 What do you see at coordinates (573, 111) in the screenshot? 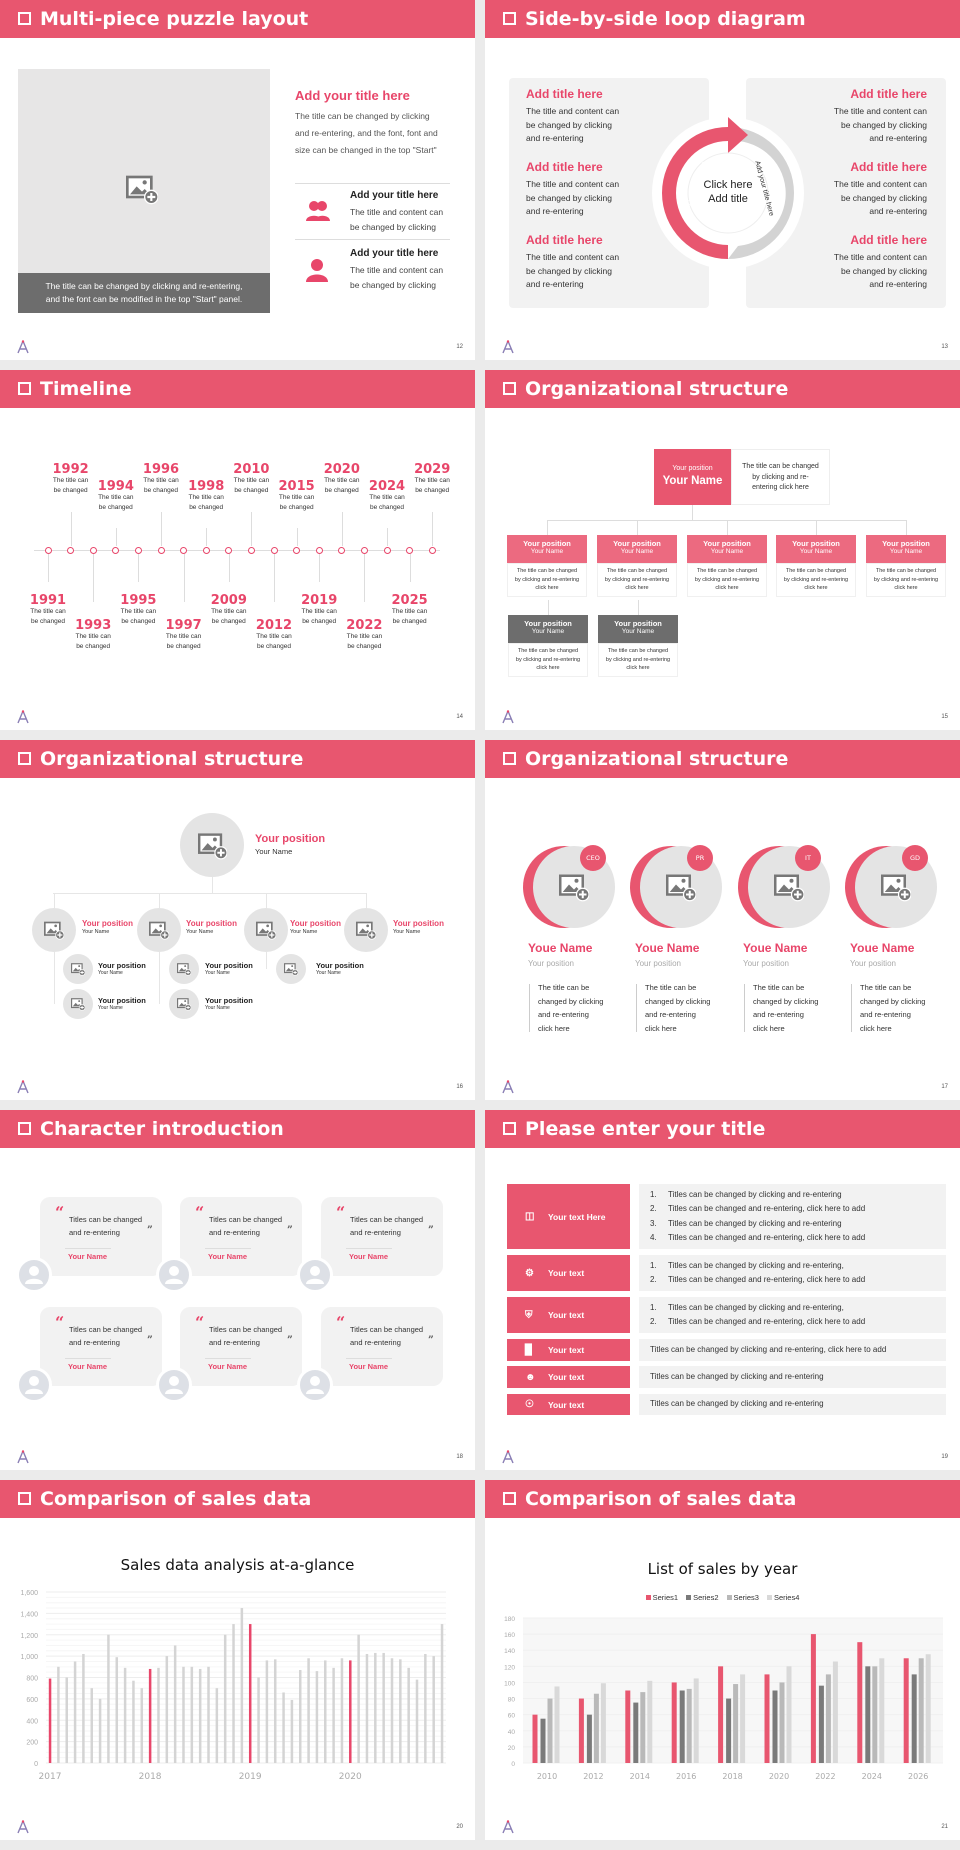
I see `block-line: The title and content can` at bounding box center [573, 111].